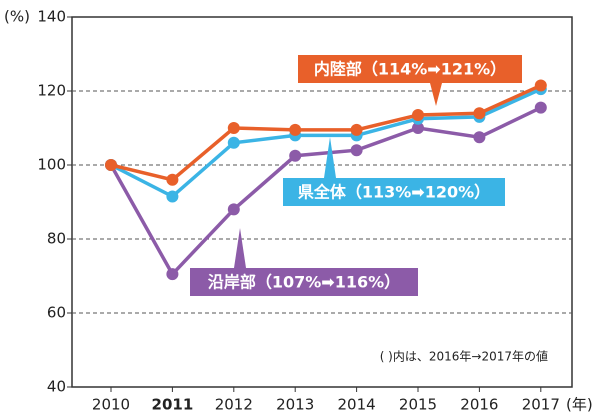  I want to click on y-tick-label: 40, so click(56, 387).